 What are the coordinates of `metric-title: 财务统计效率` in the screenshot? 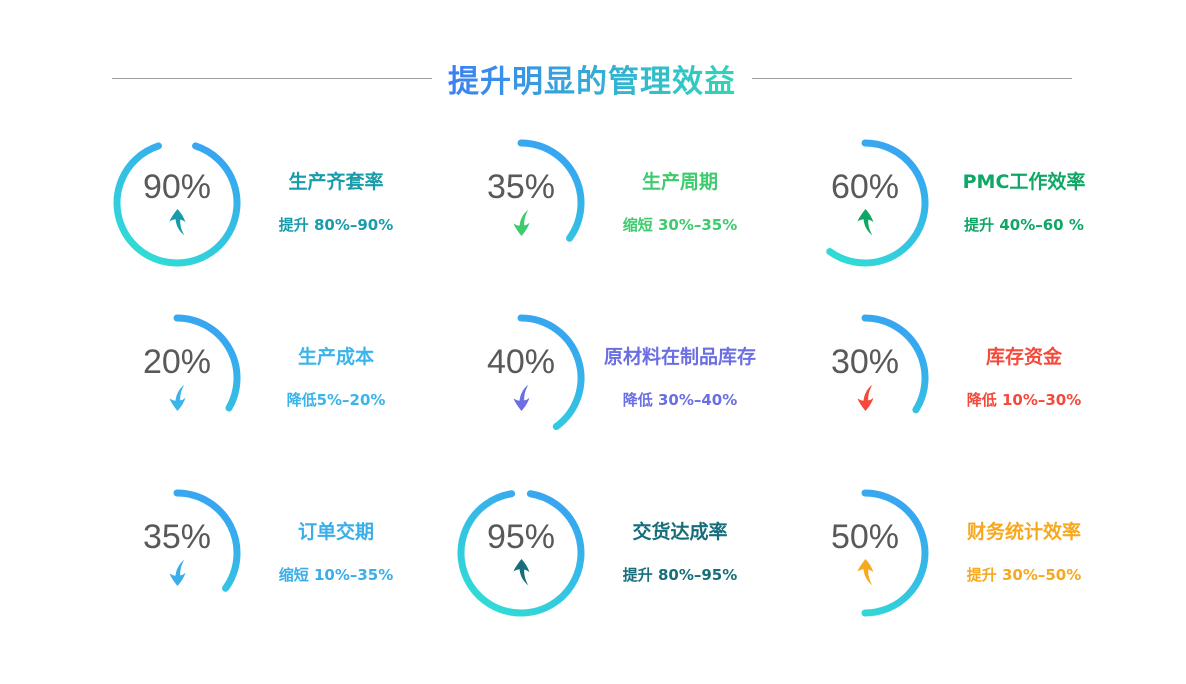 It's located at (1023, 532).